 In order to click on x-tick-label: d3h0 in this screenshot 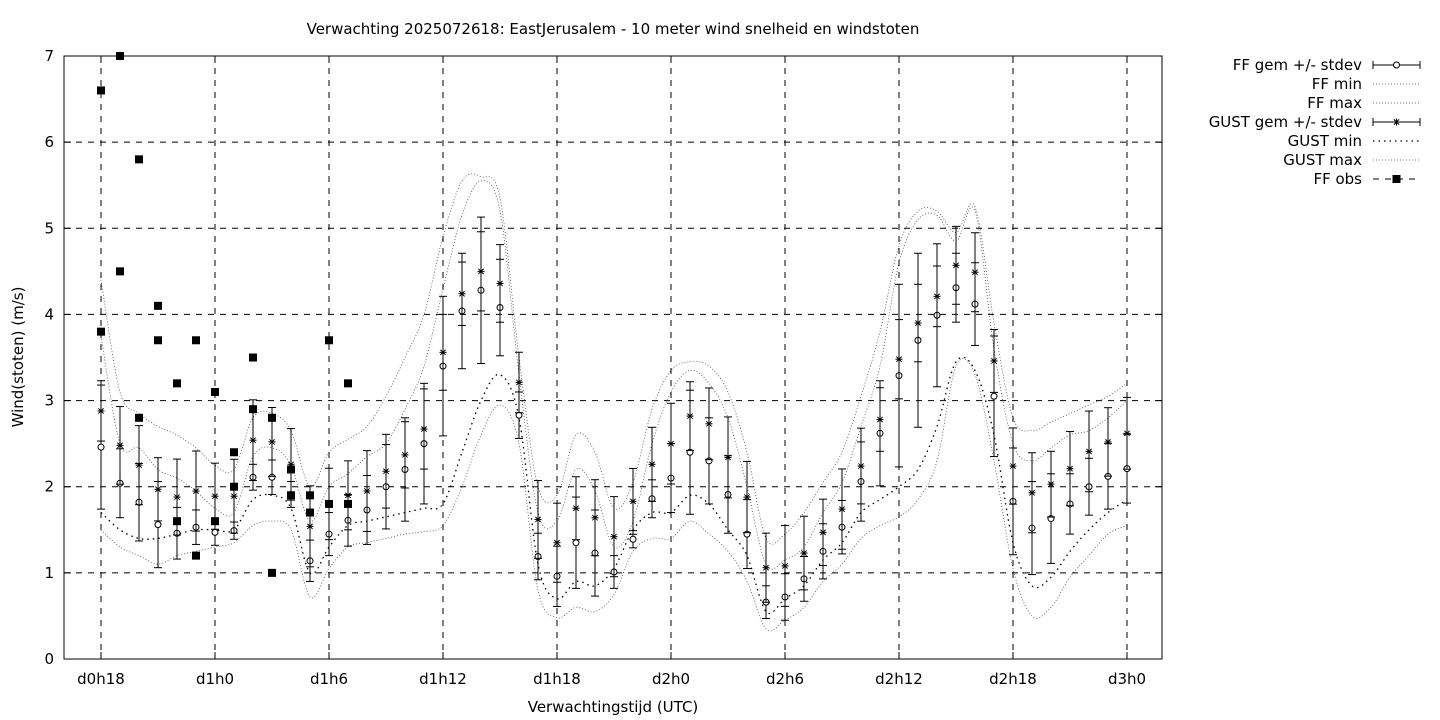, I will do `click(1127, 679)`.